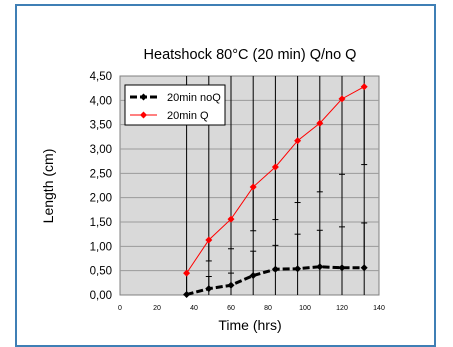  I want to click on x-tick-label: 0, so click(120, 308).